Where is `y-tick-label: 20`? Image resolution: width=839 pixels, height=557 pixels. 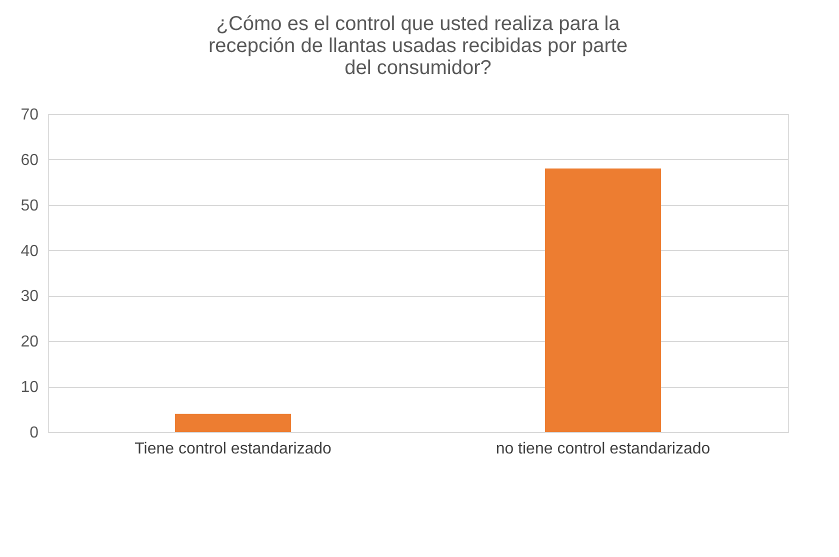 y-tick-label: 20 is located at coordinates (29, 342).